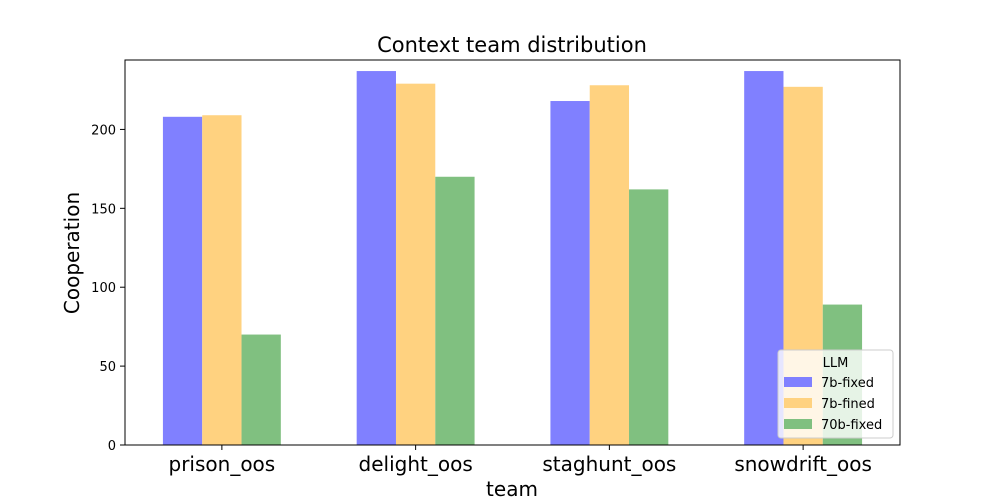 The height and width of the screenshot is (500, 1000). What do you see at coordinates (222, 464) in the screenshot?
I see `x-tick-label: prison_oos` at bounding box center [222, 464].